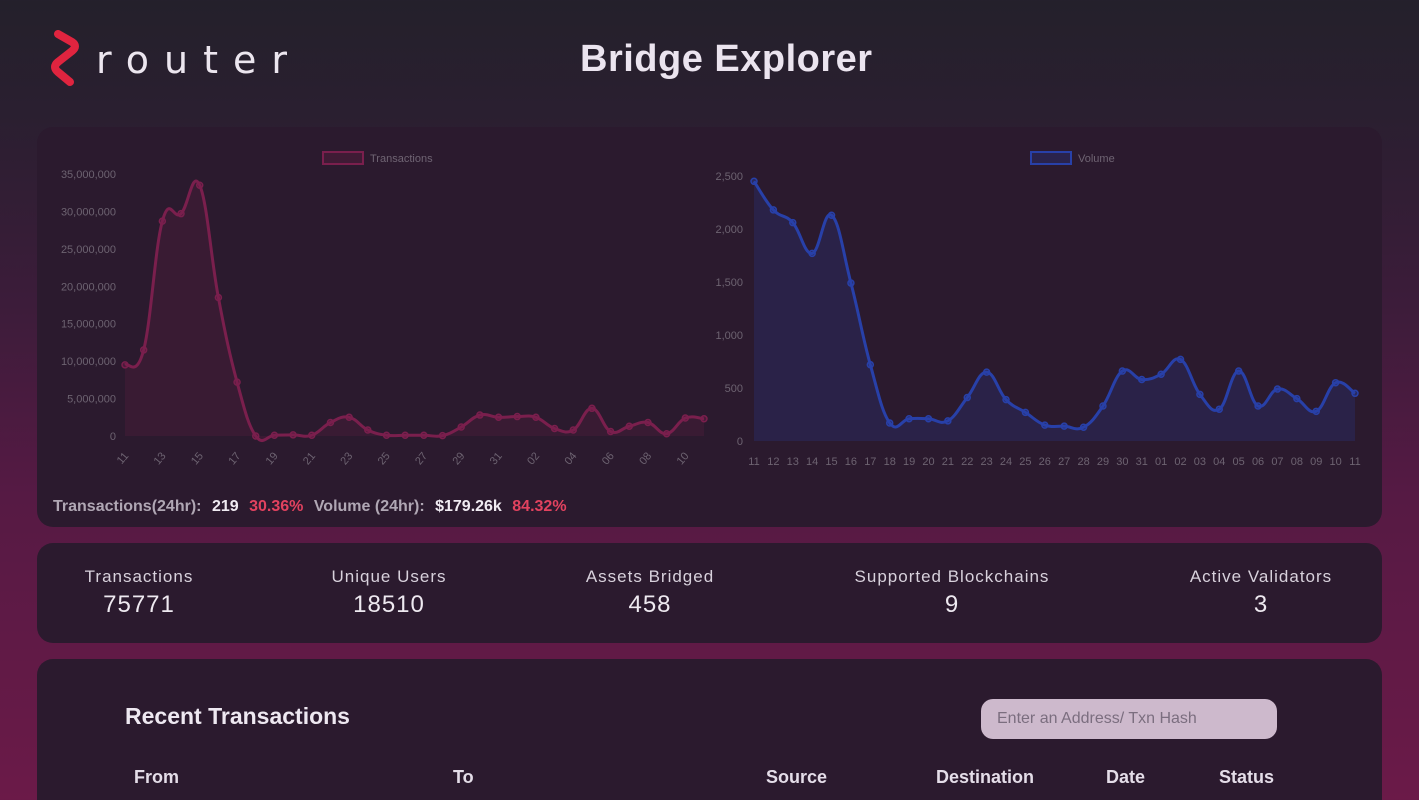  I want to click on y-tick-label: 2,500, so click(729, 177).